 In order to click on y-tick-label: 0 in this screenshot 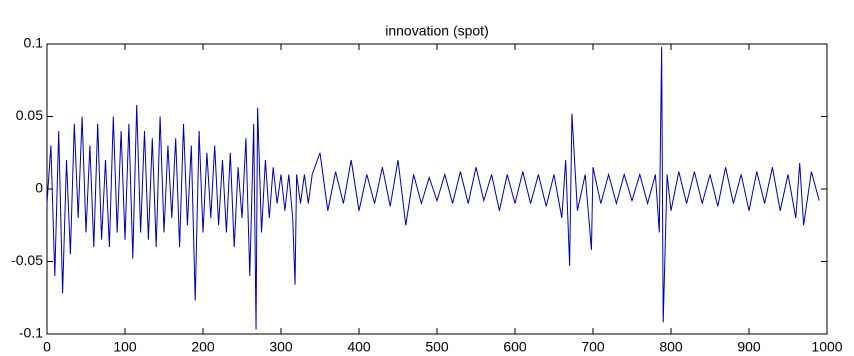, I will do `click(39, 188)`.